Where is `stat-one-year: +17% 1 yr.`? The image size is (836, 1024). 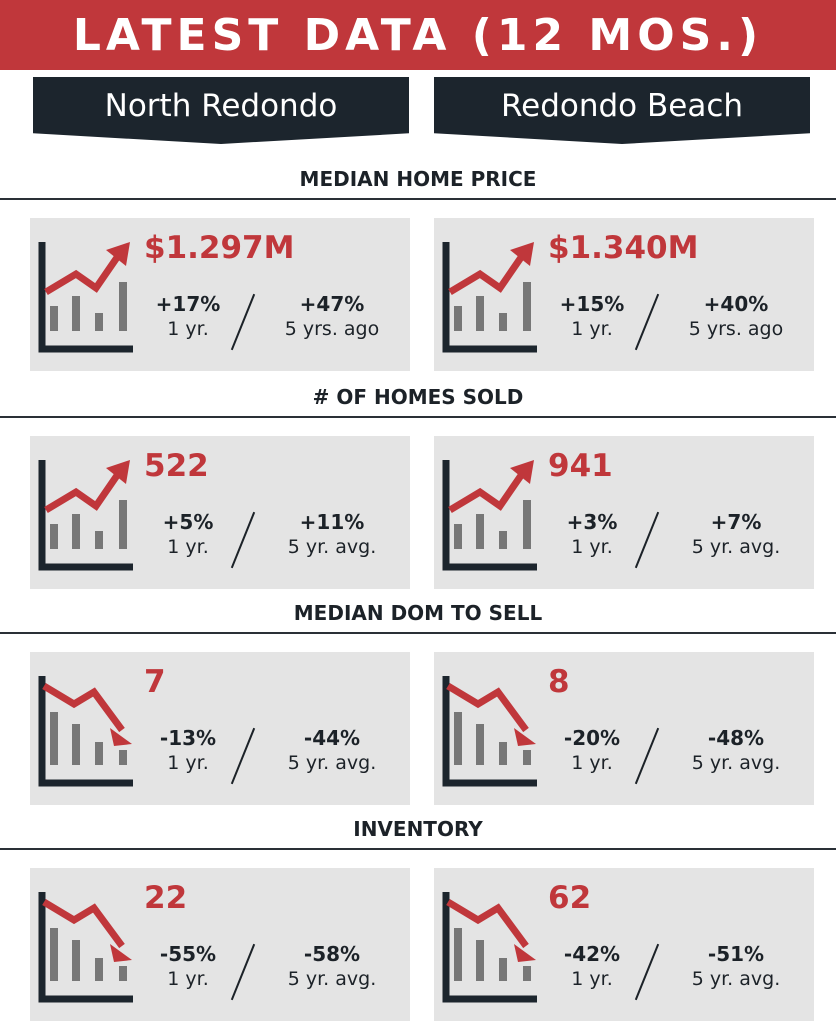
stat-one-year: +17% 1 yr. is located at coordinates (188, 316).